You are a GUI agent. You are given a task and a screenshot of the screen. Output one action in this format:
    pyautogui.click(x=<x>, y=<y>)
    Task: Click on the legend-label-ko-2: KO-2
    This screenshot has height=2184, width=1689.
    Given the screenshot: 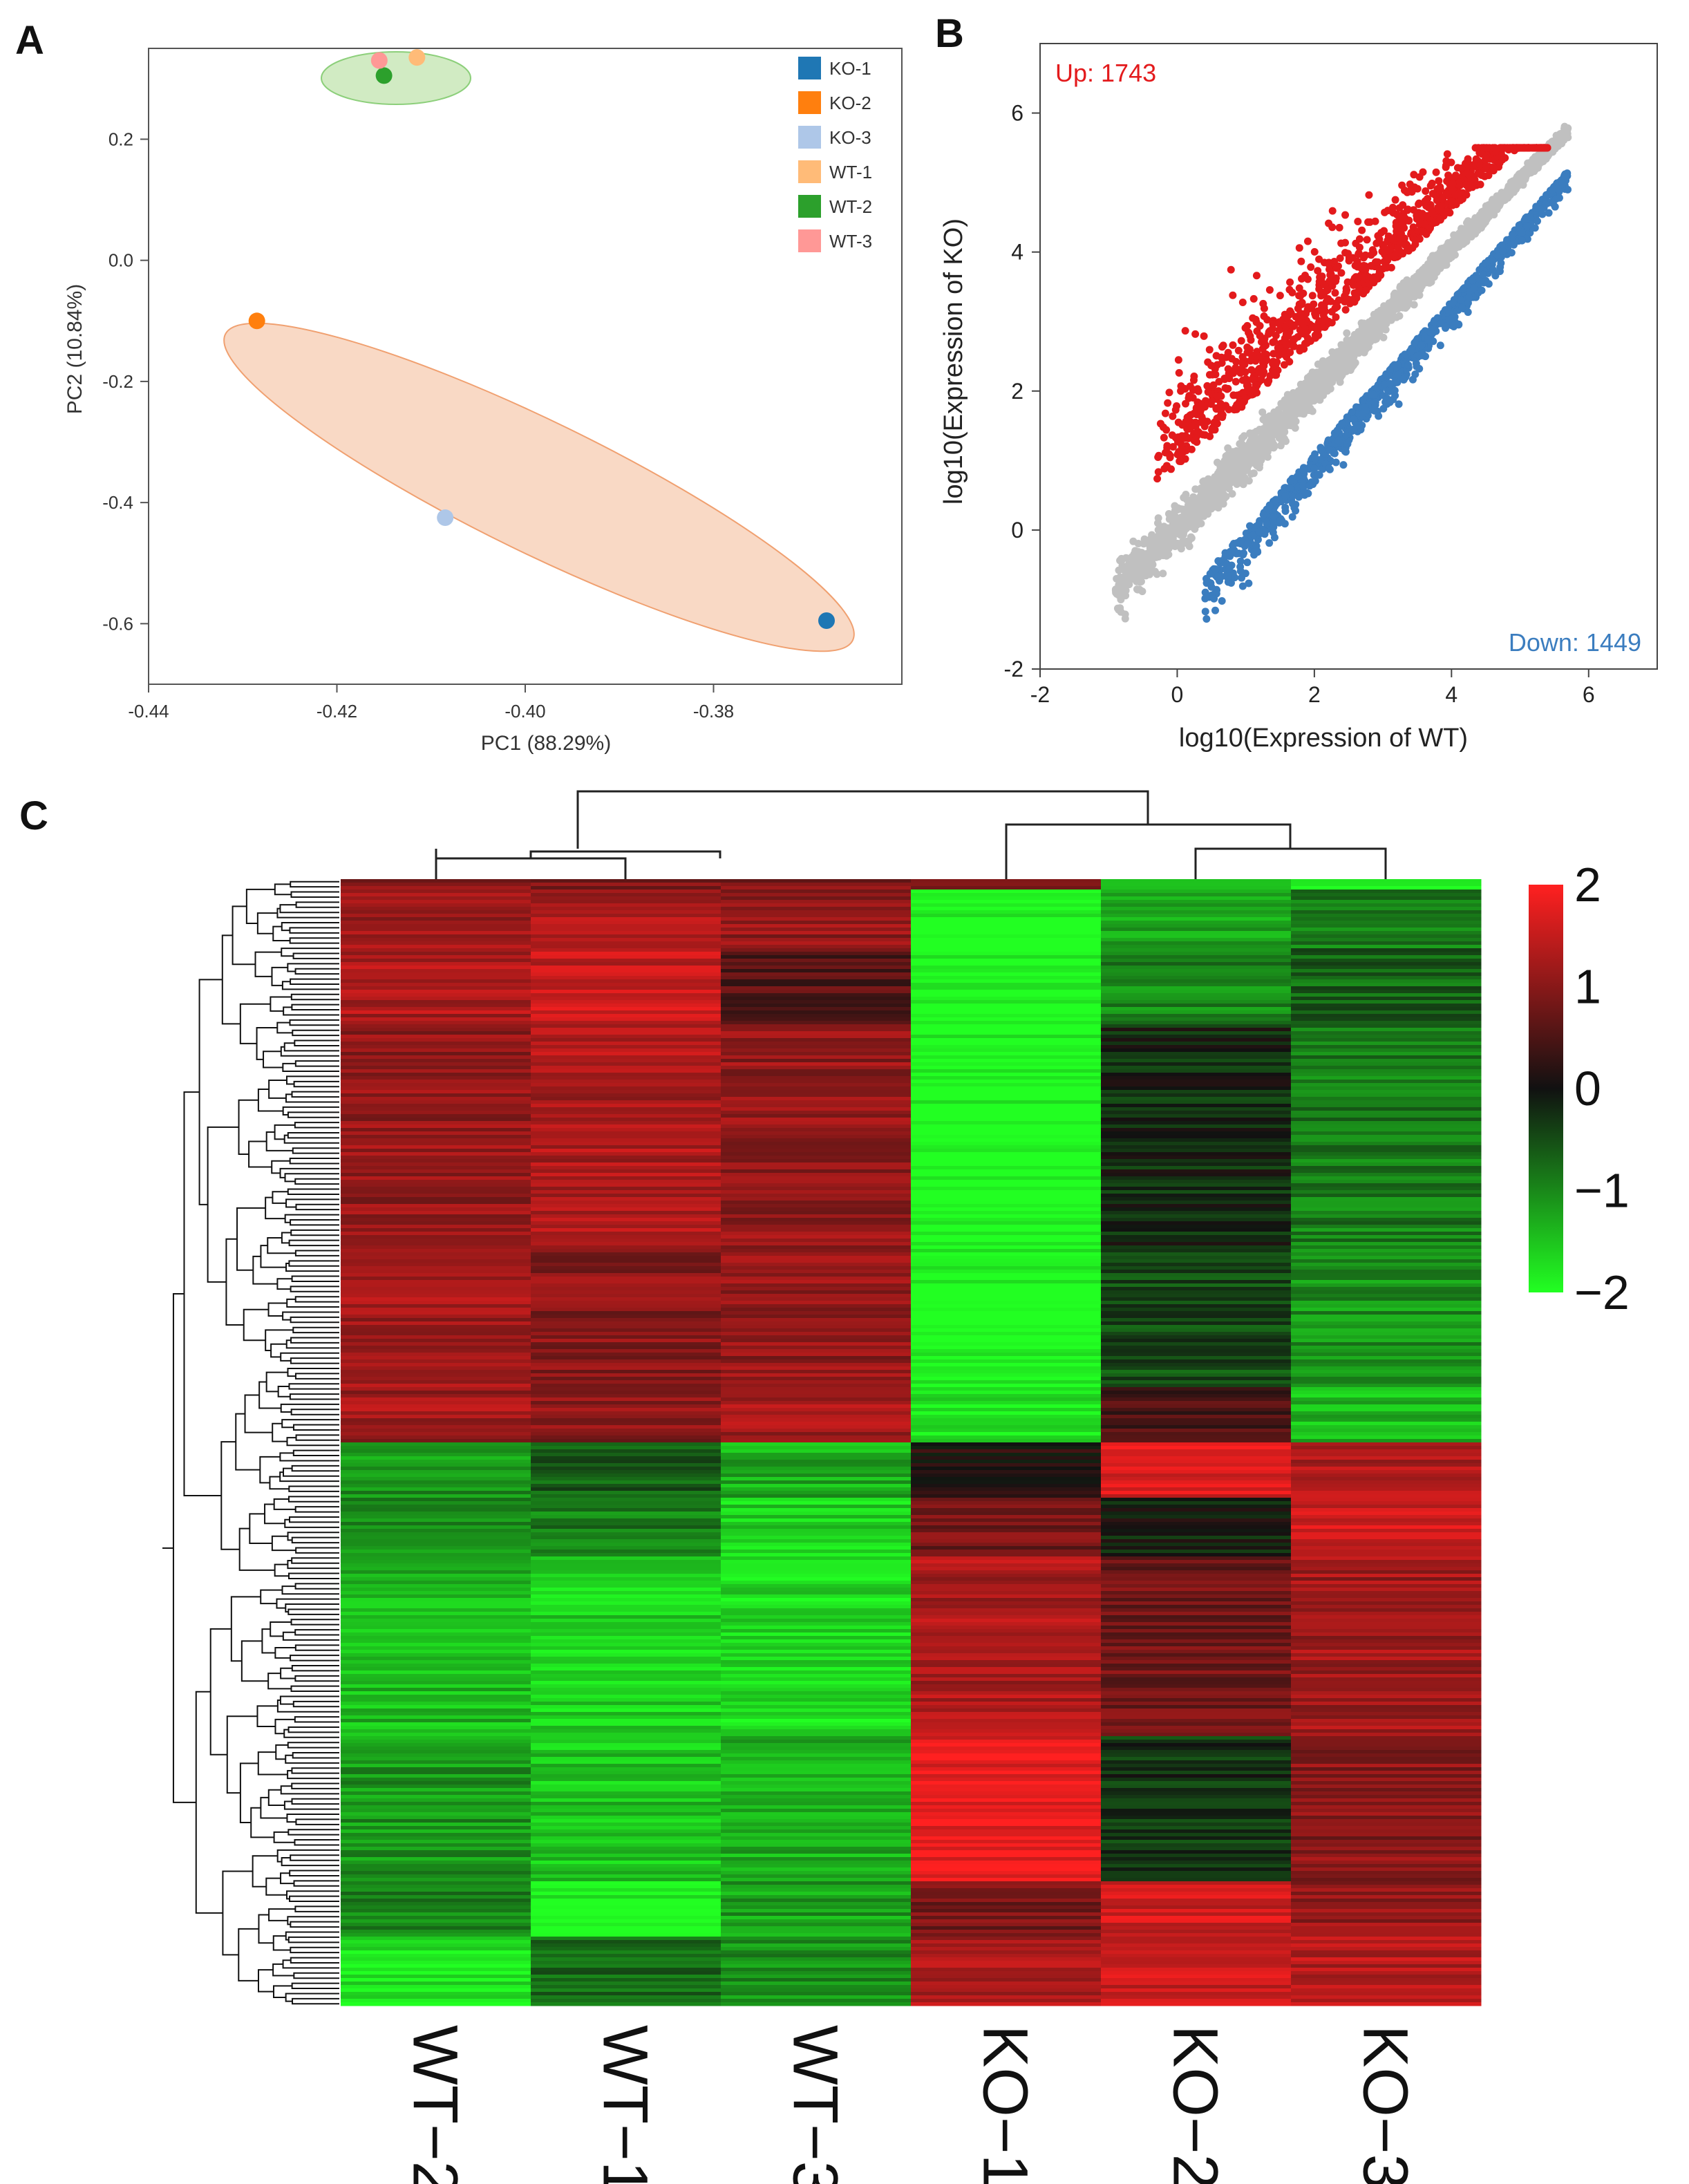 What is the action you would take?
    pyautogui.click(x=850, y=103)
    